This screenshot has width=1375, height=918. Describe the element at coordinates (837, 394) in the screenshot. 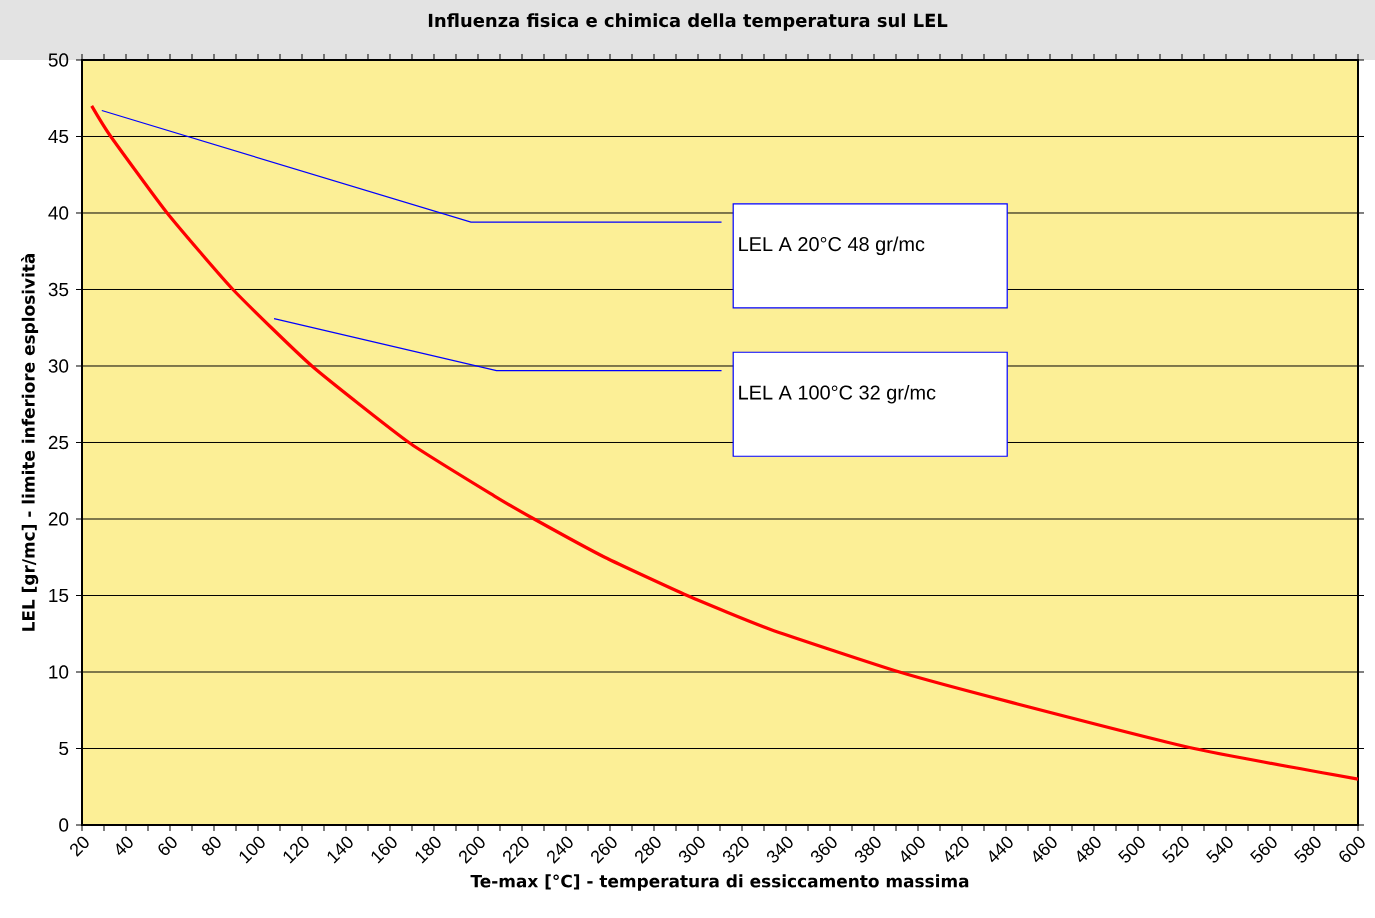

I see `annotation: LEL A 100°C 32 gr/mc` at that location.